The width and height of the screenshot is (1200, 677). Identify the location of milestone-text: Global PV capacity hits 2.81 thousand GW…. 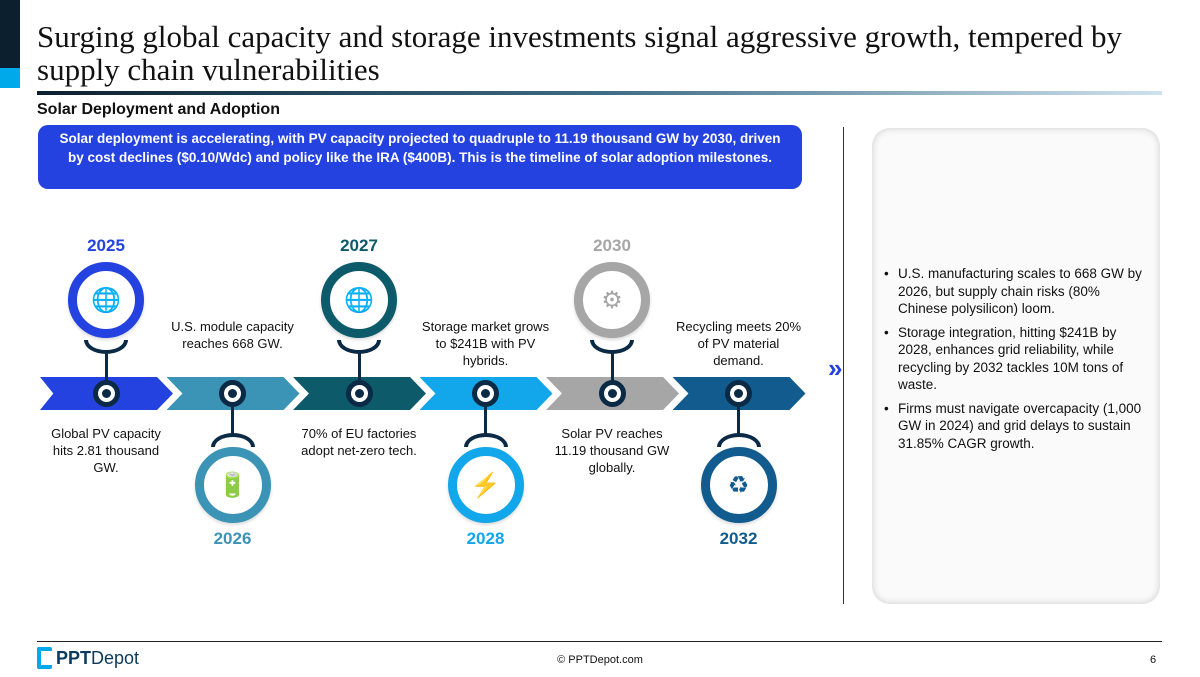
(106, 450).